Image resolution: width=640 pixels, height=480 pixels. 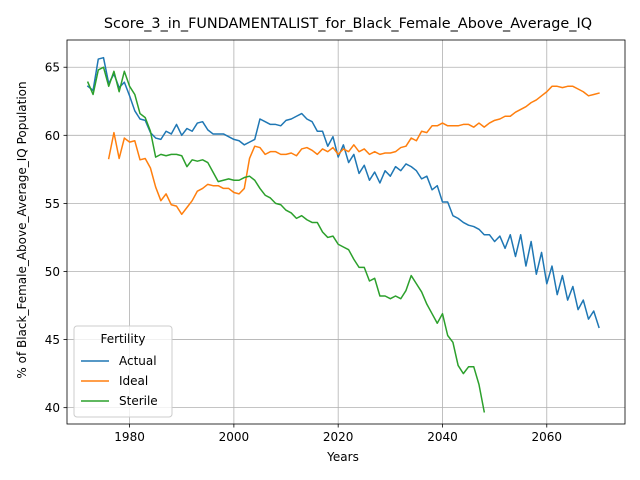 I want to click on x-axis-label: Years, so click(x=342, y=457).